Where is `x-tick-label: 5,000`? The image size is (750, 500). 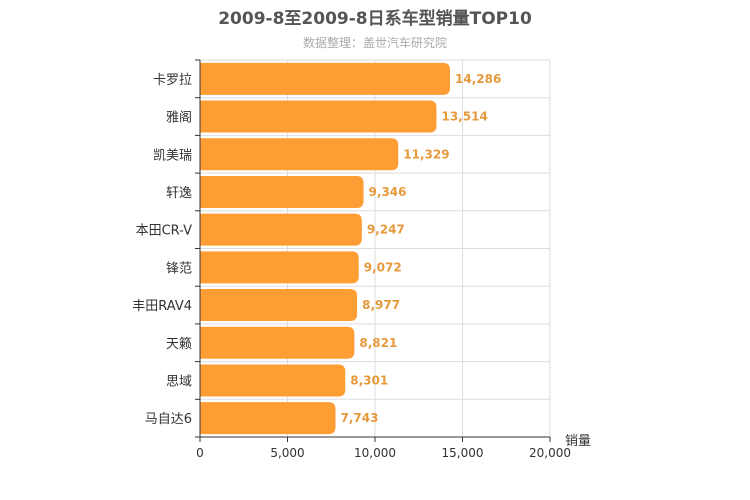 x-tick-label: 5,000 is located at coordinates (287, 453).